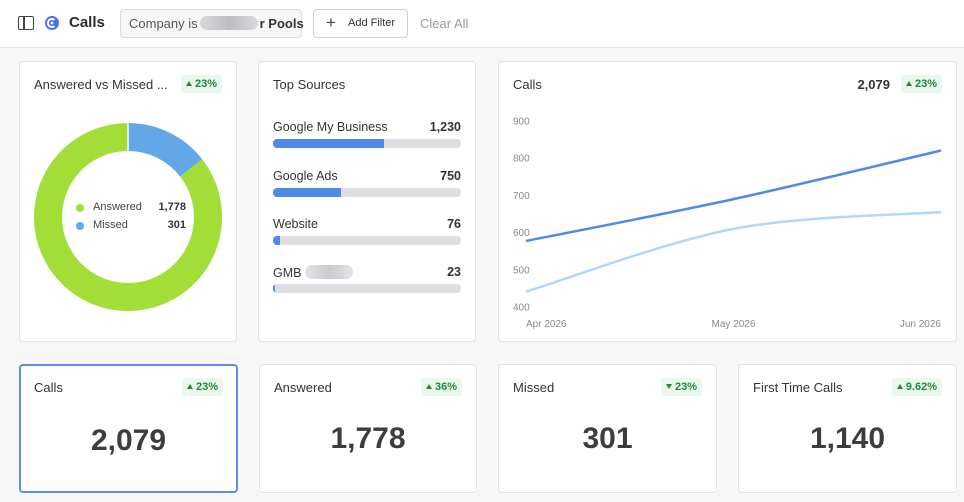  Describe the element at coordinates (847, 438) in the screenshot. I see `stat-value: 1,140` at that location.